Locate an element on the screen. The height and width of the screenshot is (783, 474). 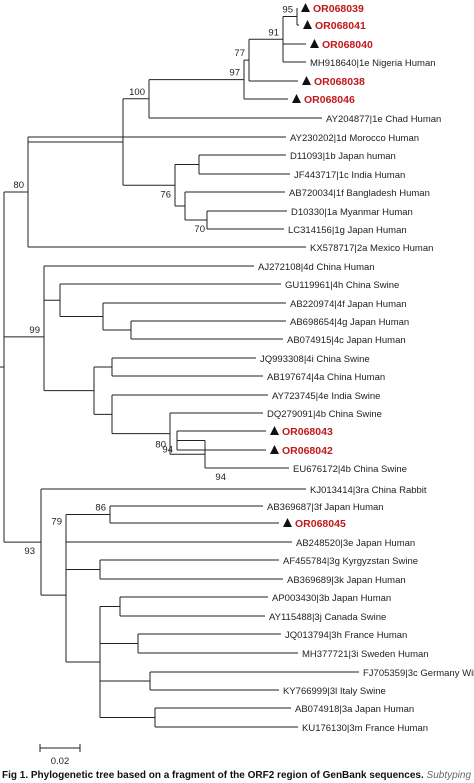
scale-bar-label: 0.02 is located at coordinates (60, 761).